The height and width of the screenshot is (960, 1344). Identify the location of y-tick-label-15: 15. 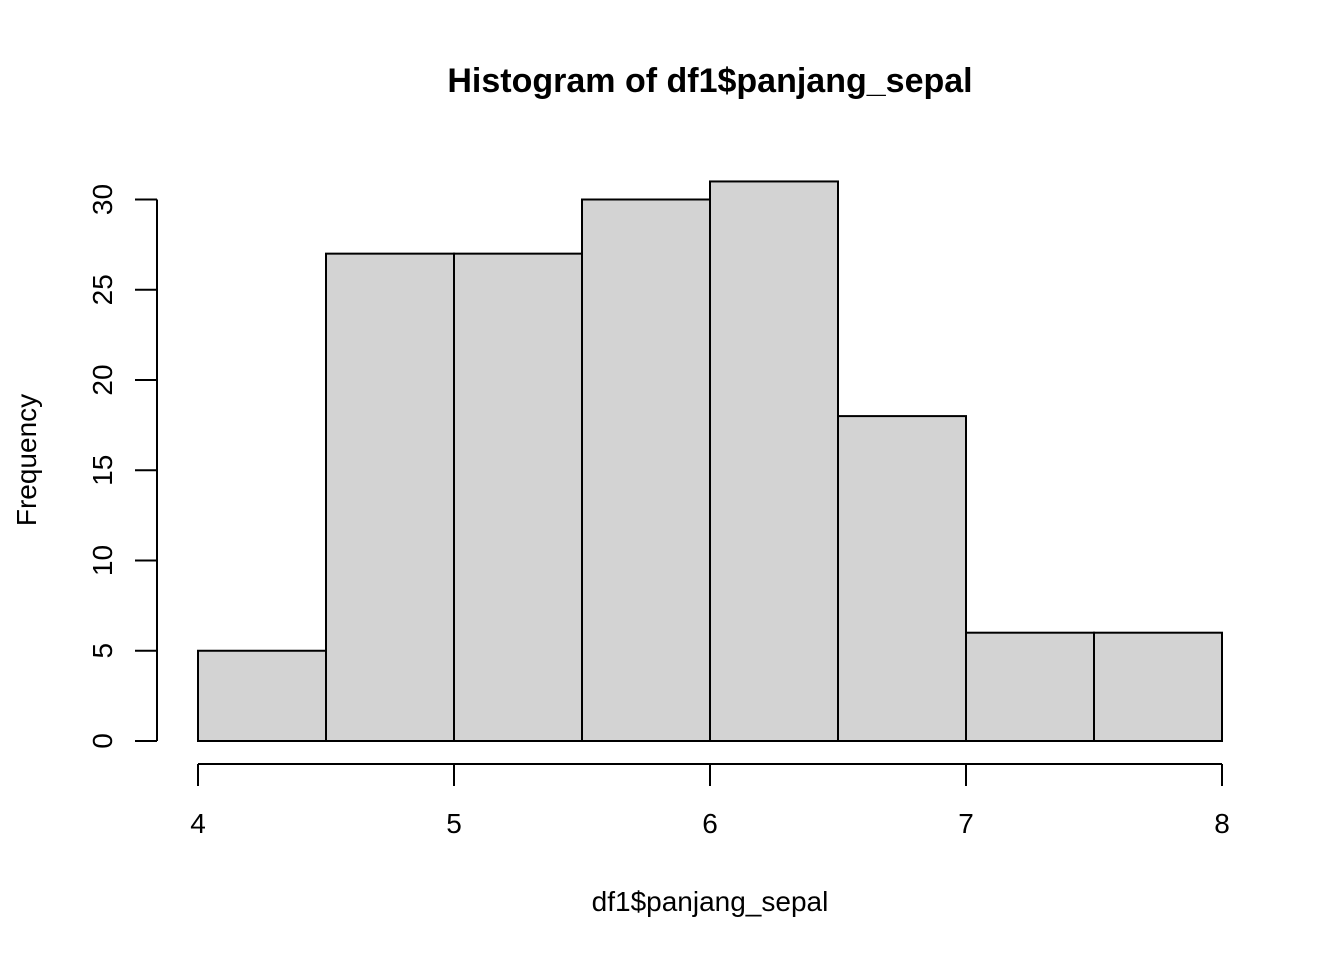
(102, 470).